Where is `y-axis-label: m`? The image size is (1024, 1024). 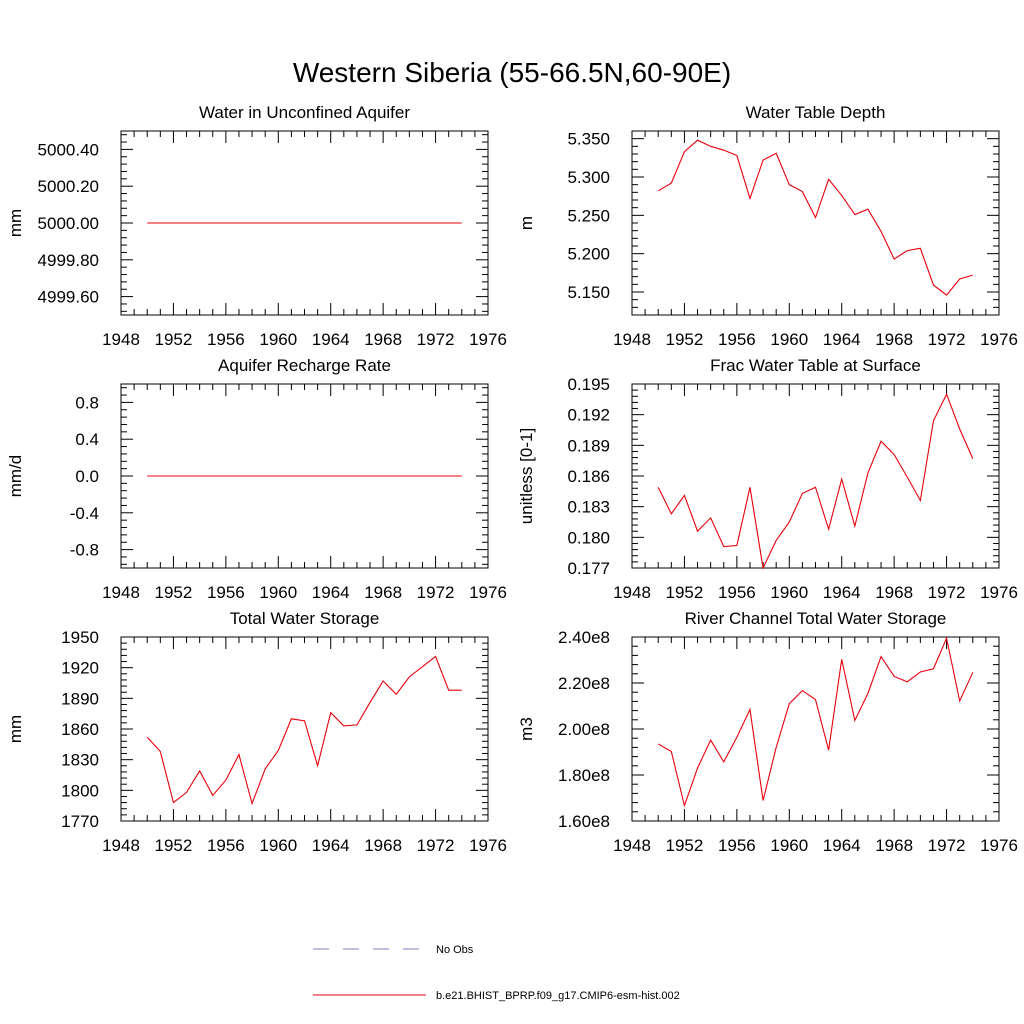 y-axis-label: m is located at coordinates (526, 223).